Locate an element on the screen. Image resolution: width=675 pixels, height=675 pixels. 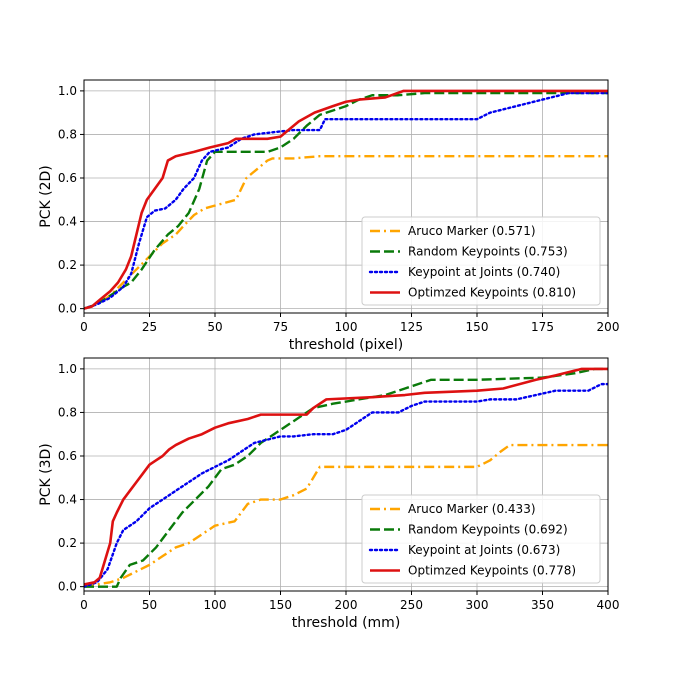
x-tick-label: 350 is located at coordinates (542, 605).